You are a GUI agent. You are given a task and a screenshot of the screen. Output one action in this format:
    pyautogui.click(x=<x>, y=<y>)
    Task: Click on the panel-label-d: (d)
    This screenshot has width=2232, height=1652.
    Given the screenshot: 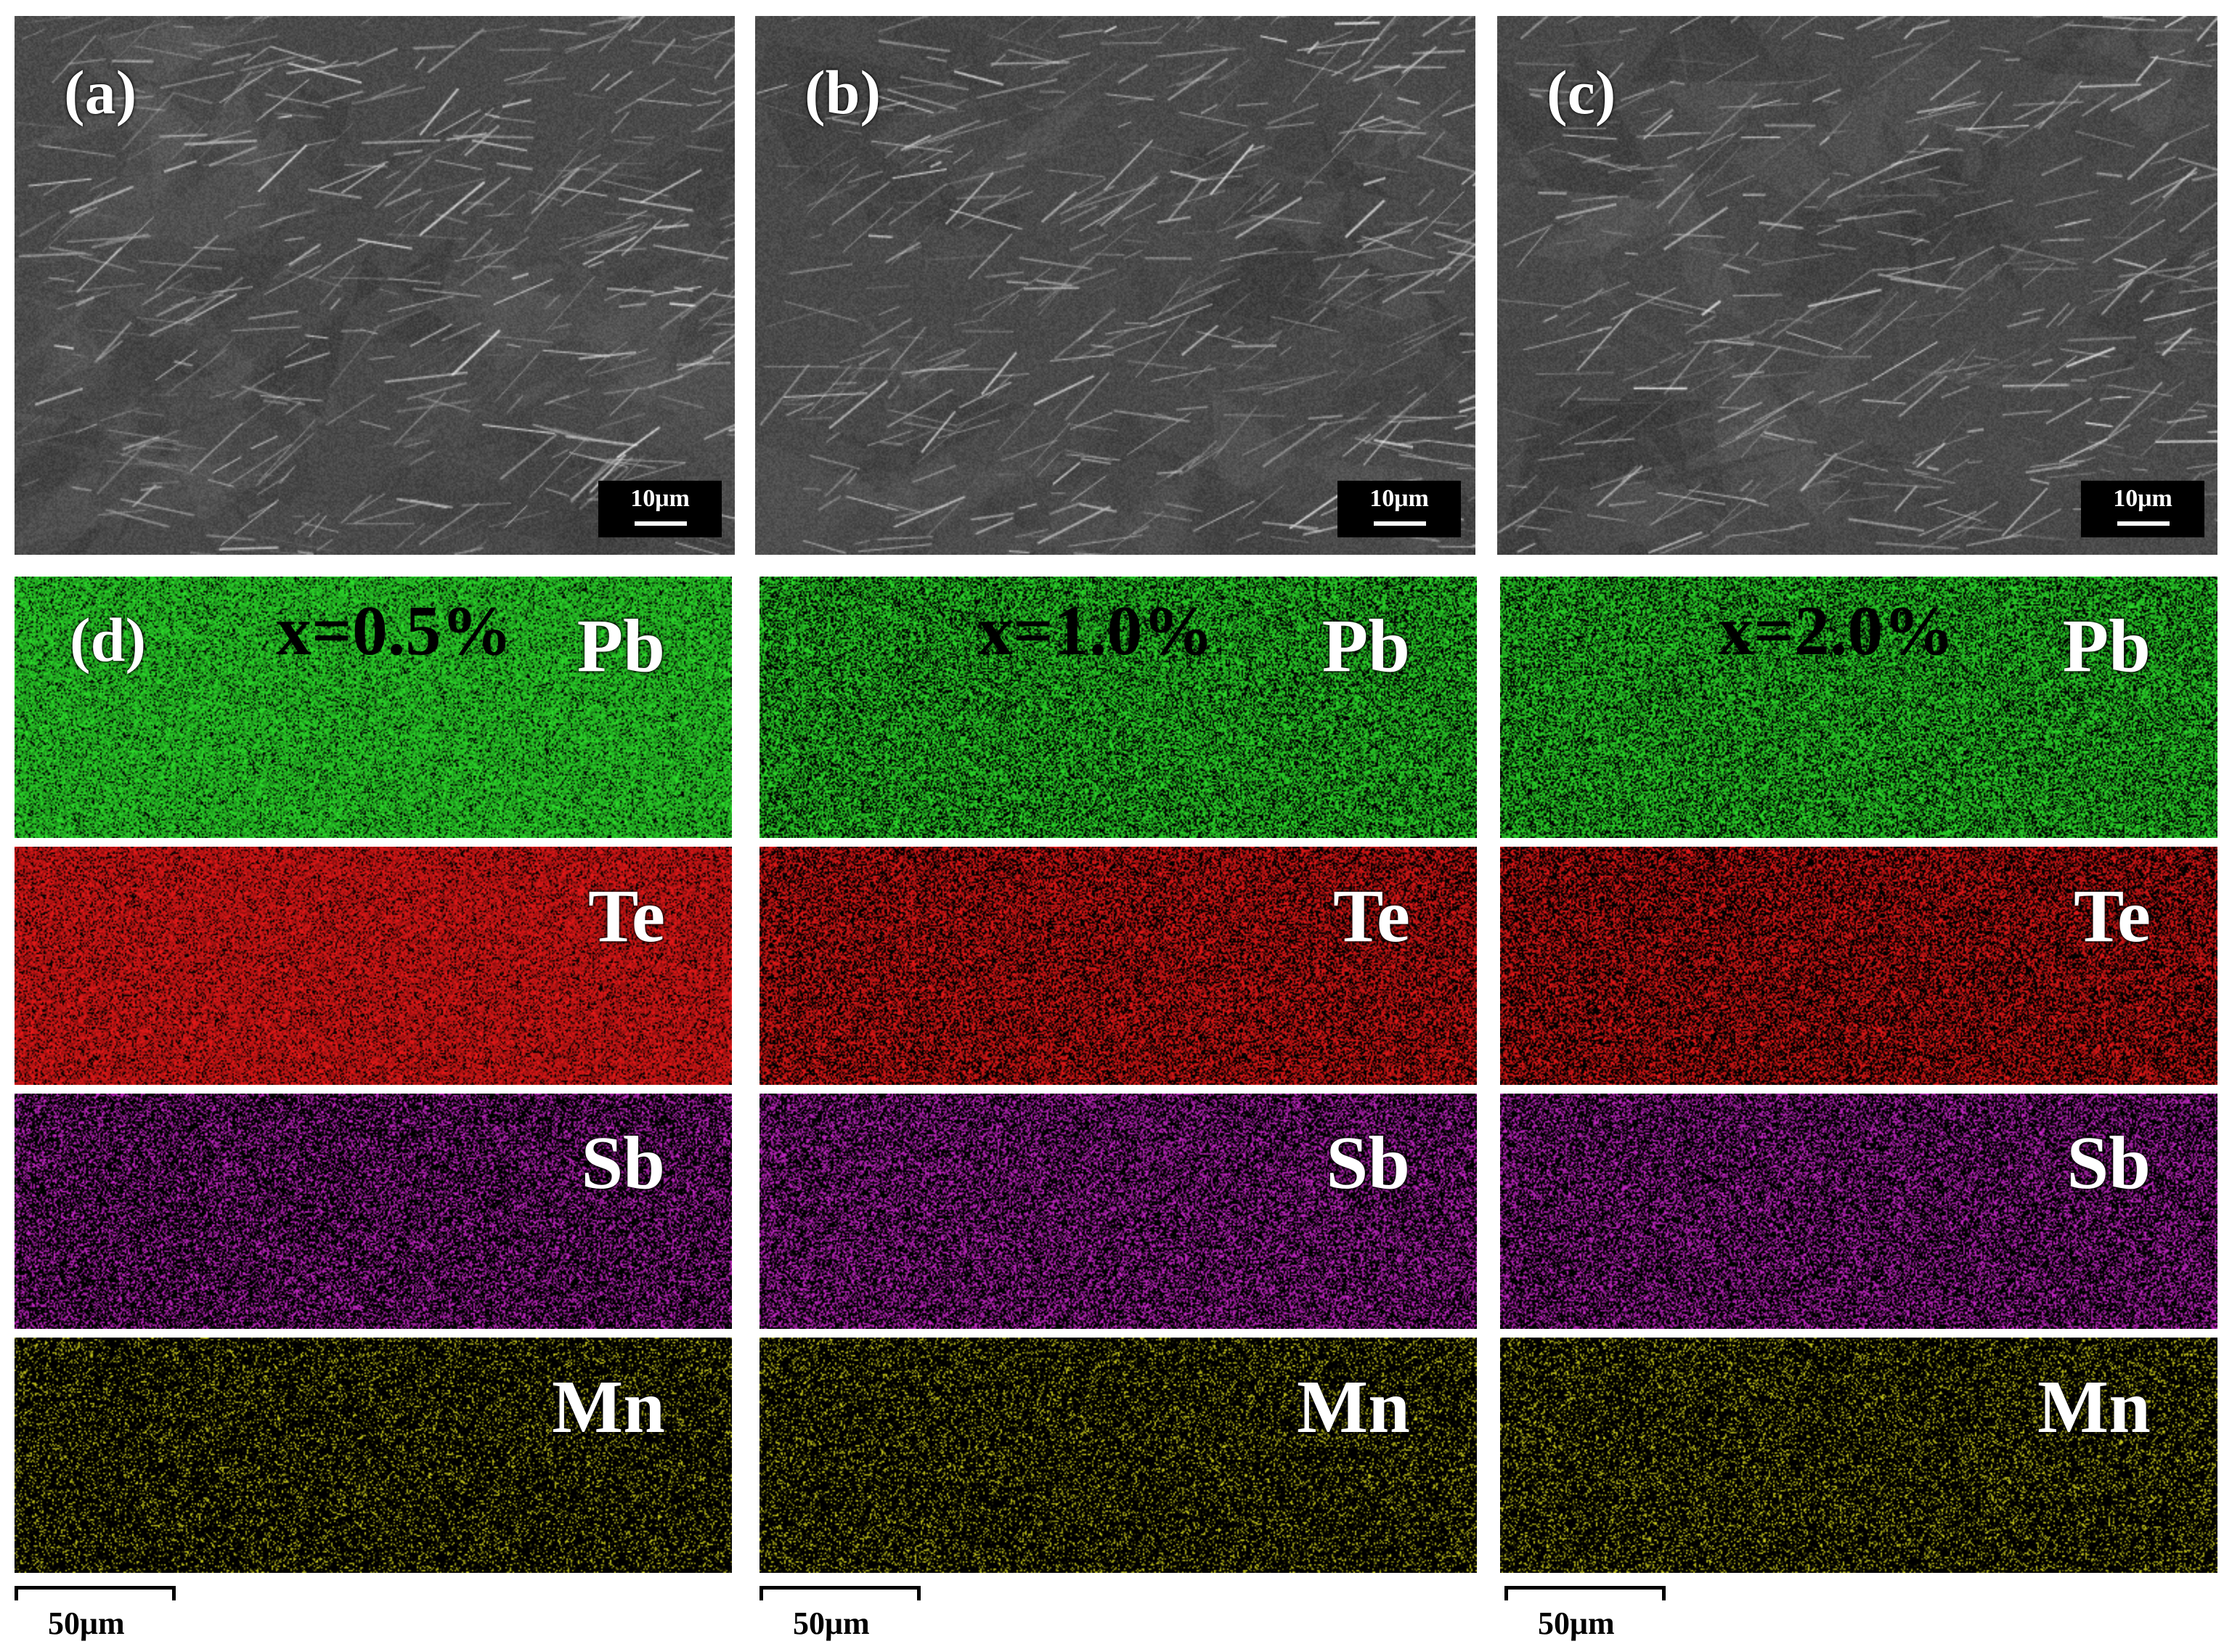 What is the action you would take?
    pyautogui.click(x=108, y=640)
    